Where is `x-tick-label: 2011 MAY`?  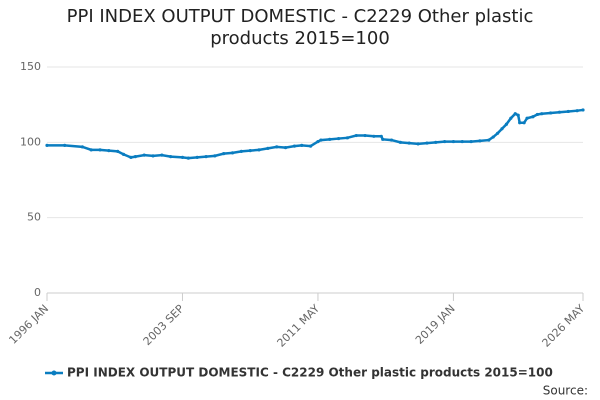
x-tick-label: 2011 MAY is located at coordinates (299, 326).